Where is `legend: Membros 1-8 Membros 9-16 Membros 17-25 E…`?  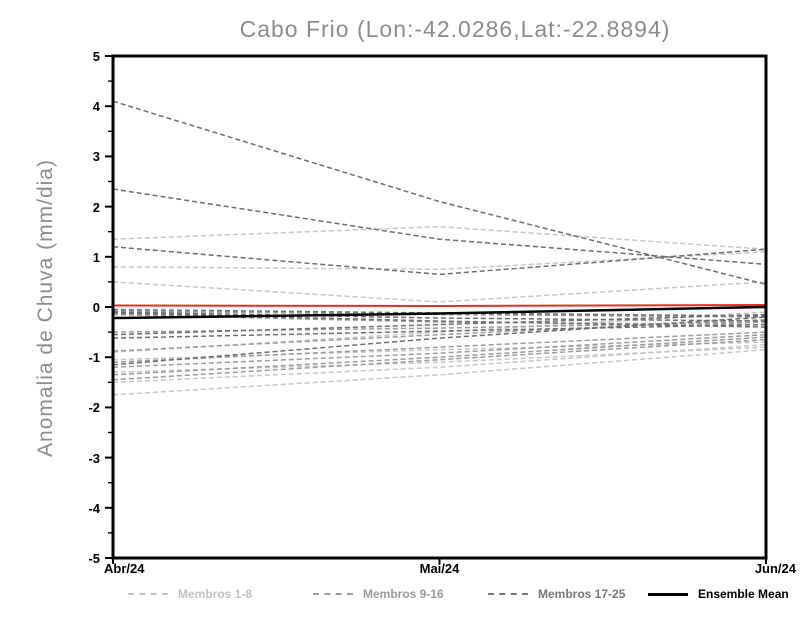
legend: Membros 1-8 Membros 9-16 Membros 17-25 E… is located at coordinates (400, 596).